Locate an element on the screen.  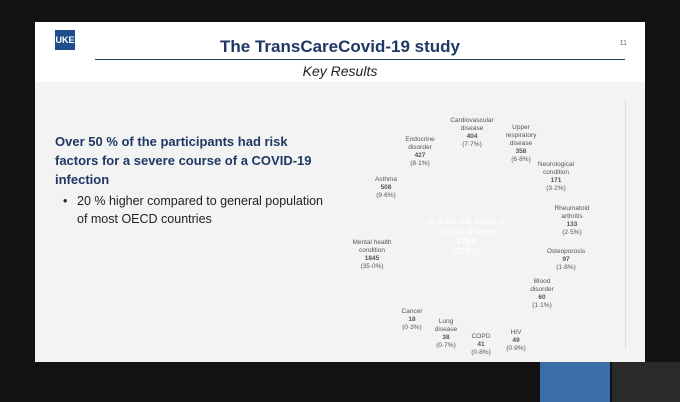
bubble-label: Upper respiratory disease 358 (6·8%) is located at coordinates (521, 144).